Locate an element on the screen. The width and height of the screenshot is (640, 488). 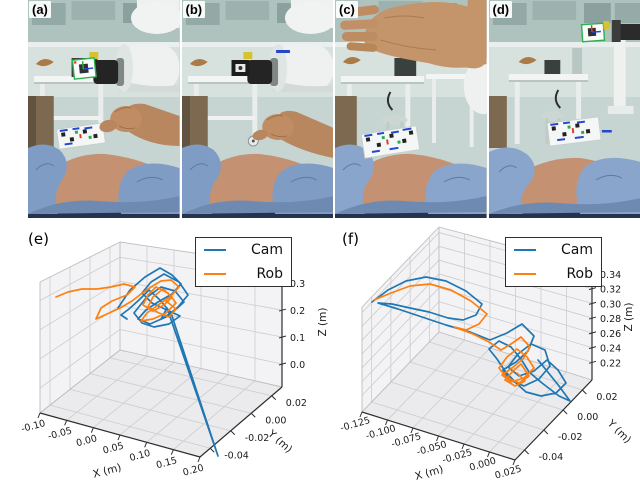
photo-a: (a) is located at coordinates (104, 109).